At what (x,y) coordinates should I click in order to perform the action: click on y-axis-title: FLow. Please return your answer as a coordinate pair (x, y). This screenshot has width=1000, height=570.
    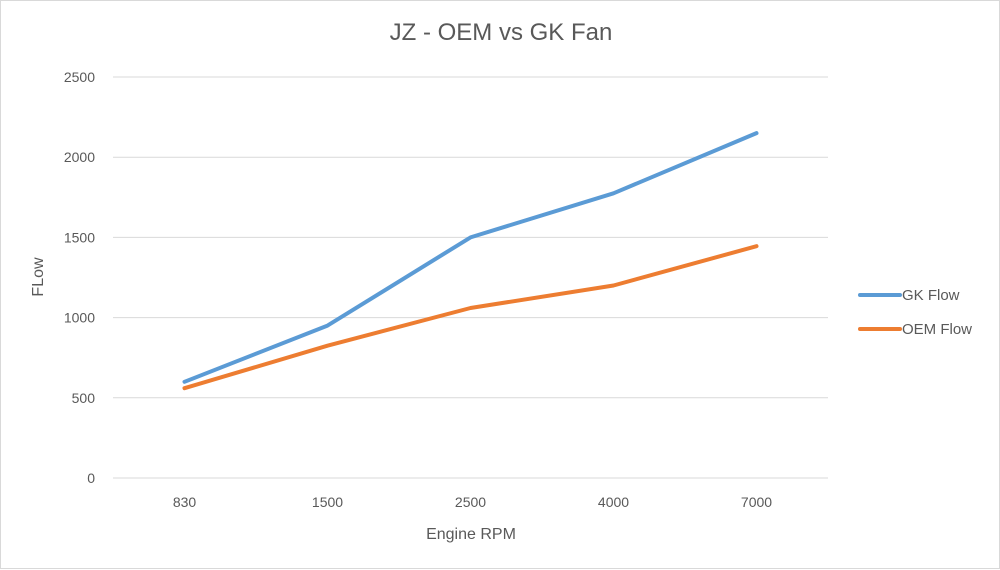
    Looking at the image, I should click on (38, 277).